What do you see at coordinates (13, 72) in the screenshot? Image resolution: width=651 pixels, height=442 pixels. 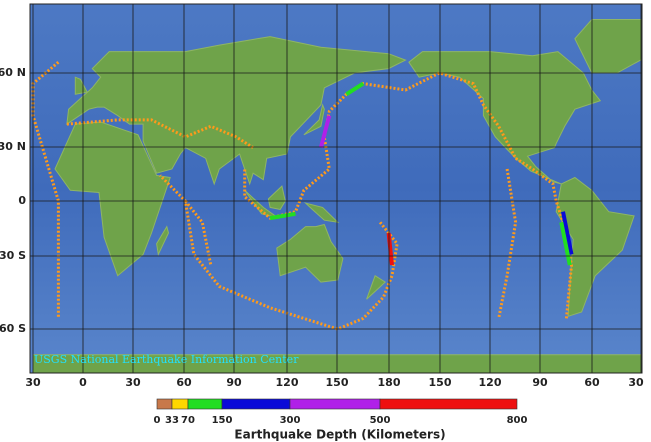 I see `latitude-label: 60 N` at bounding box center [13, 72].